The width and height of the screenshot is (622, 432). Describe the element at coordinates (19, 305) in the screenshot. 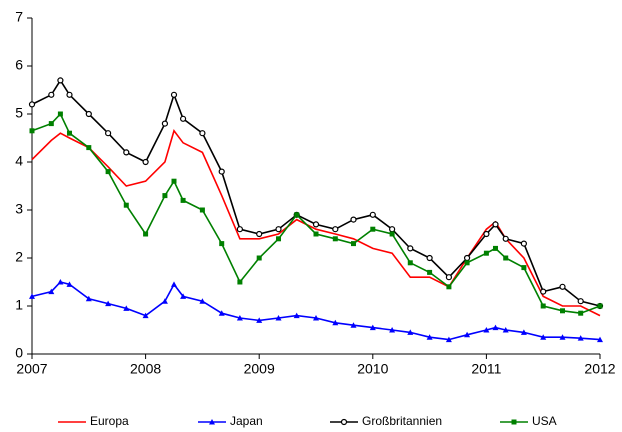

I see `y-tick-label: 1` at that location.